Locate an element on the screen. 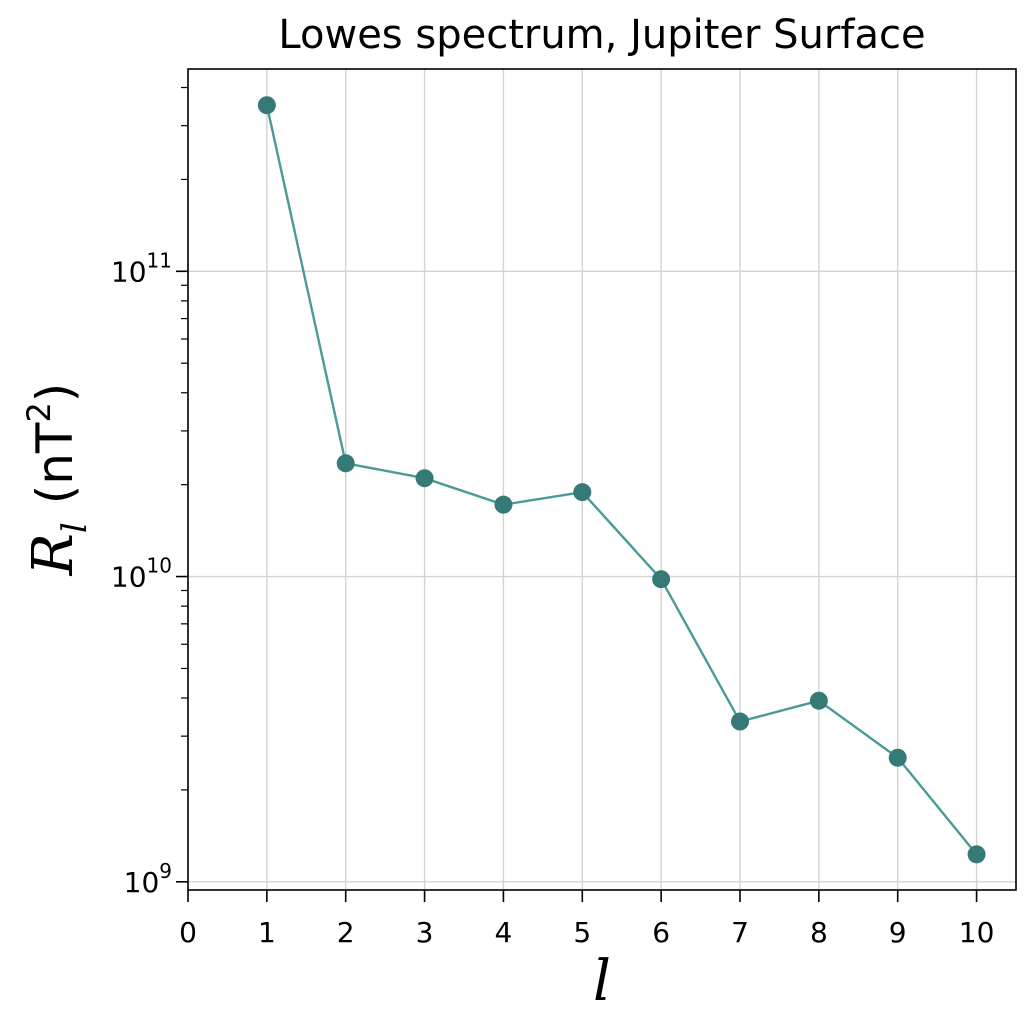 This screenshot has height=1031, width=1031. x-tick-label: 6 is located at coordinates (661, 932).